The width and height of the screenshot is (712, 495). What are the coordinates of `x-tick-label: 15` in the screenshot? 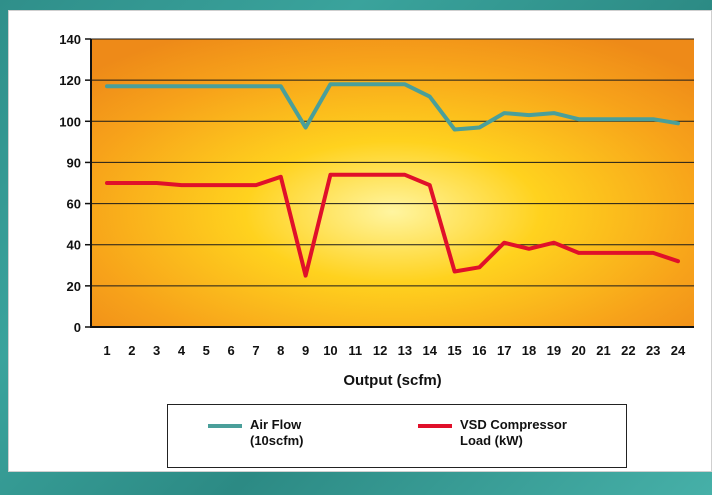 It's located at (454, 350).